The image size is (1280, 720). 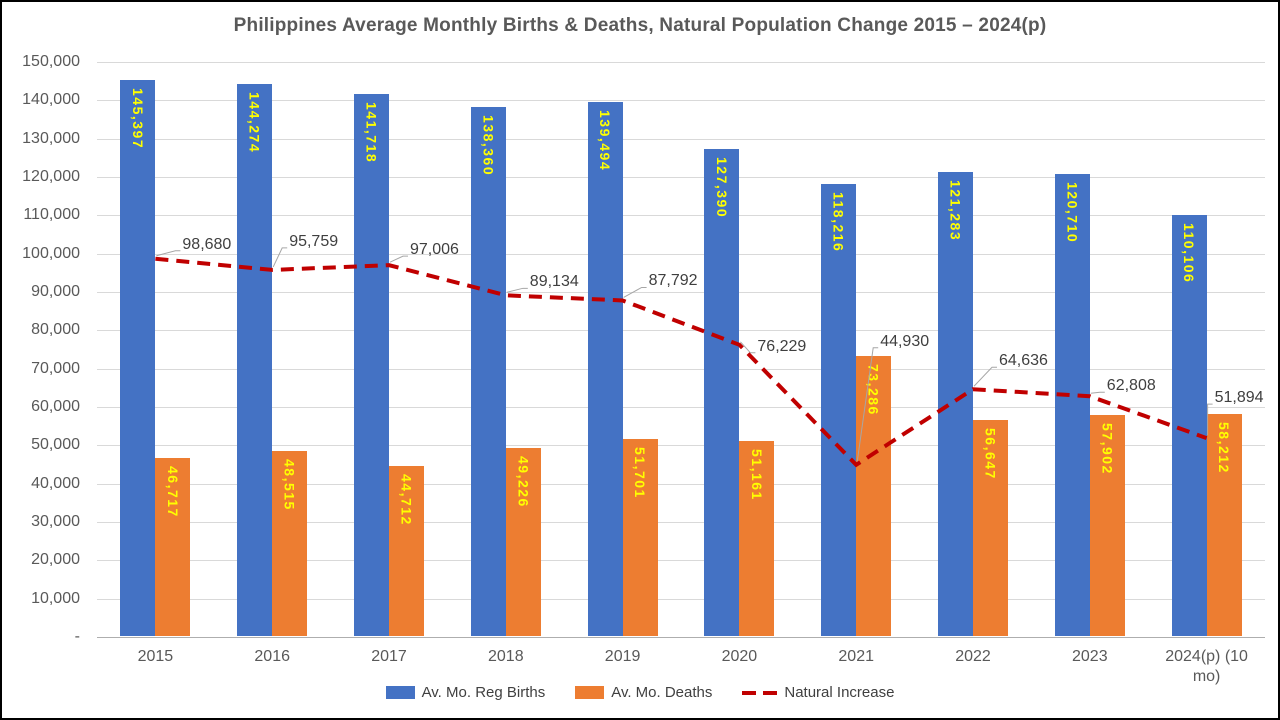 What do you see at coordinates (973, 656) in the screenshot?
I see `x-tick-label: 2022` at bounding box center [973, 656].